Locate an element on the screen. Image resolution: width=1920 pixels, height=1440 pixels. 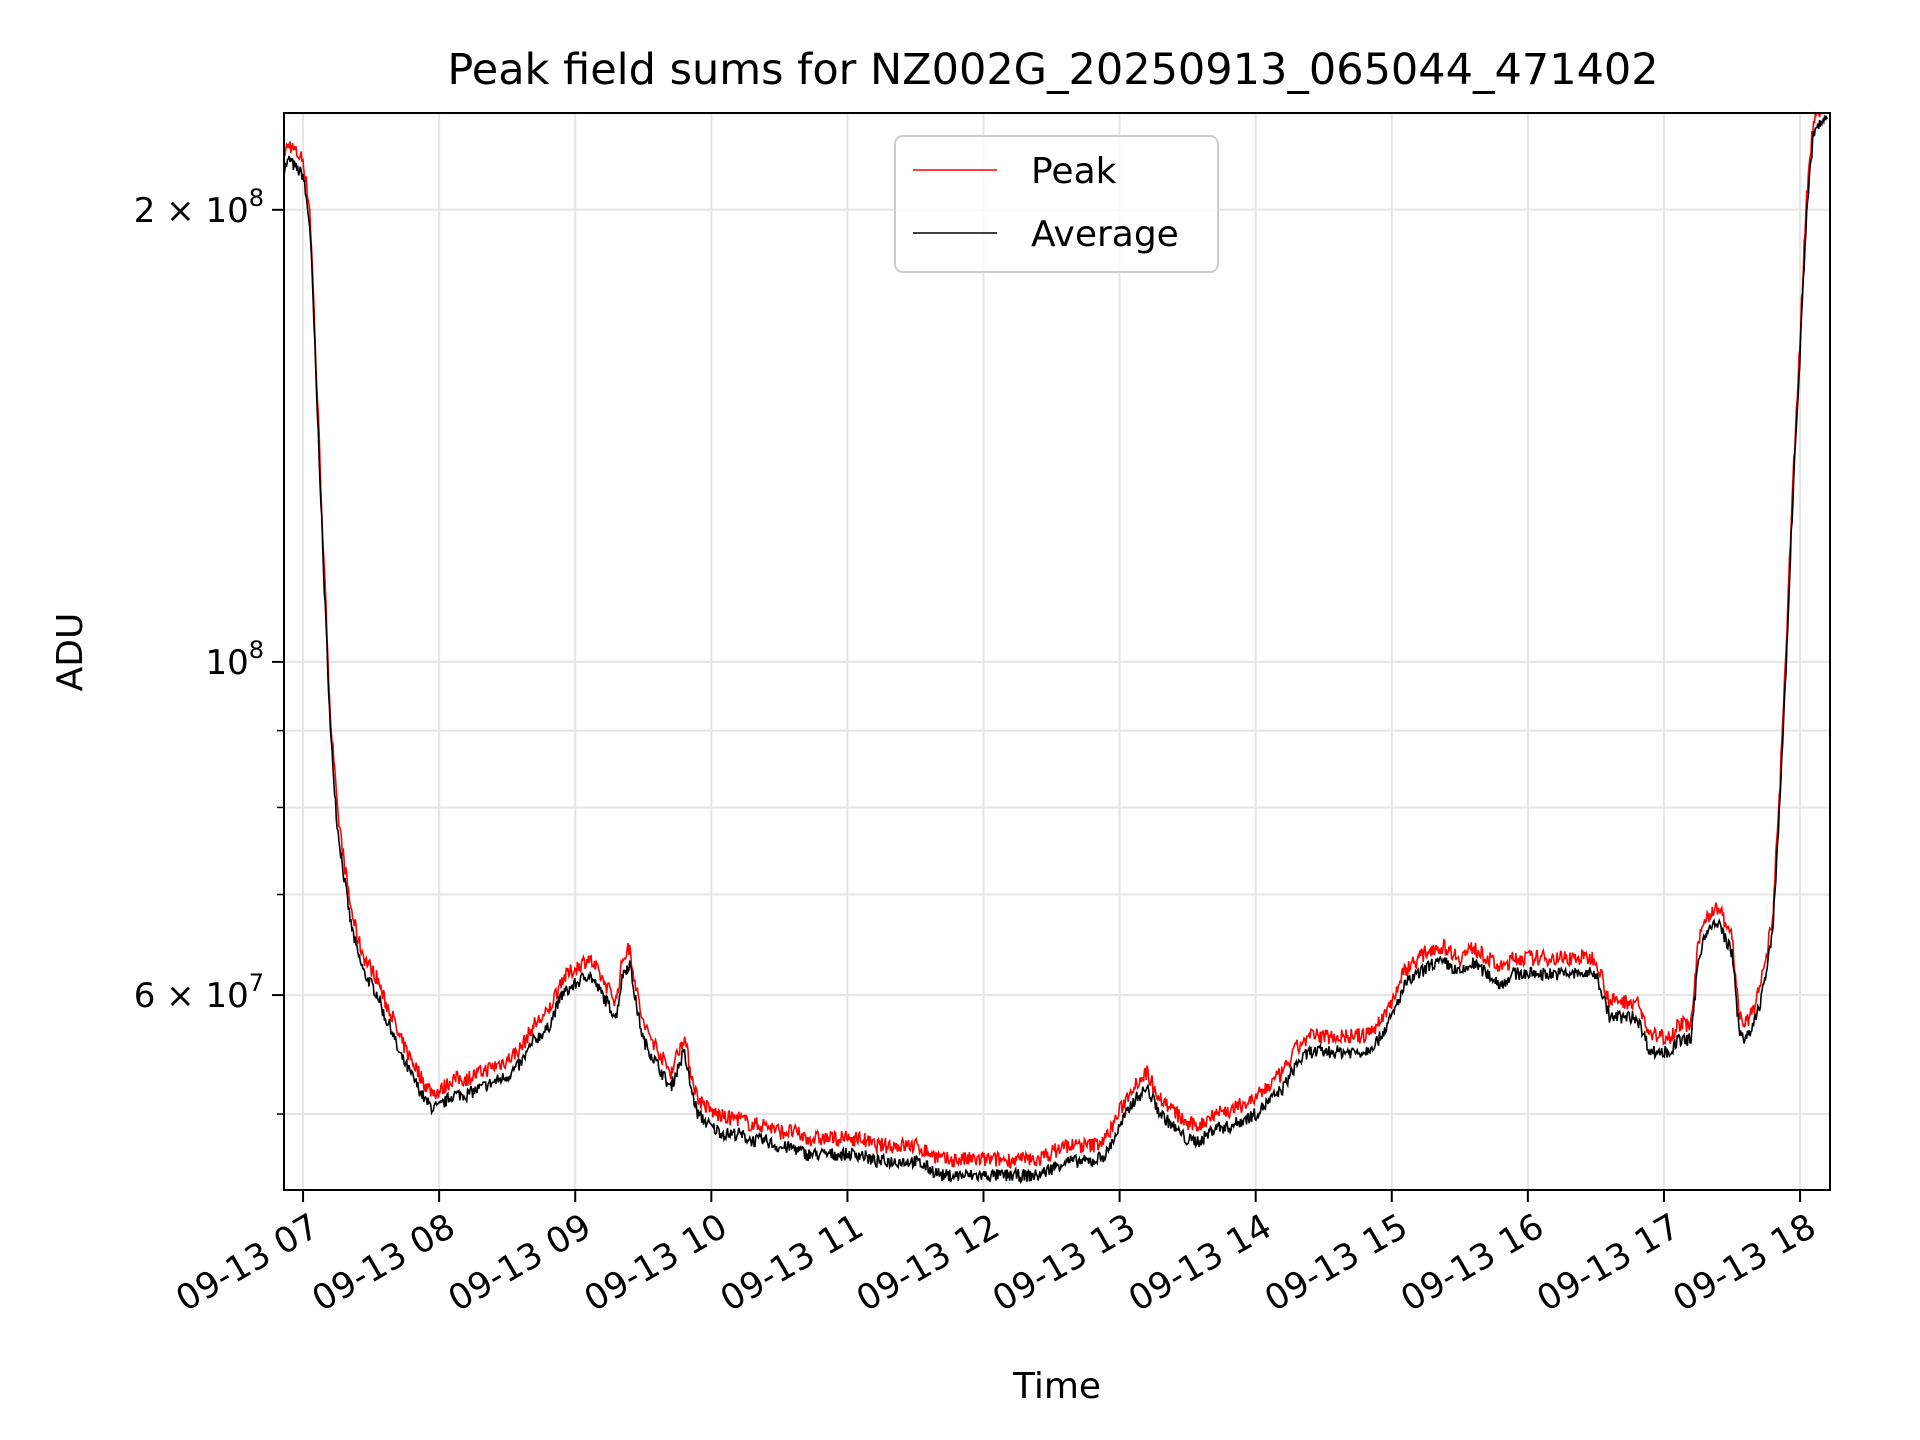
y-axis-label: ADU is located at coordinates (70, 652).